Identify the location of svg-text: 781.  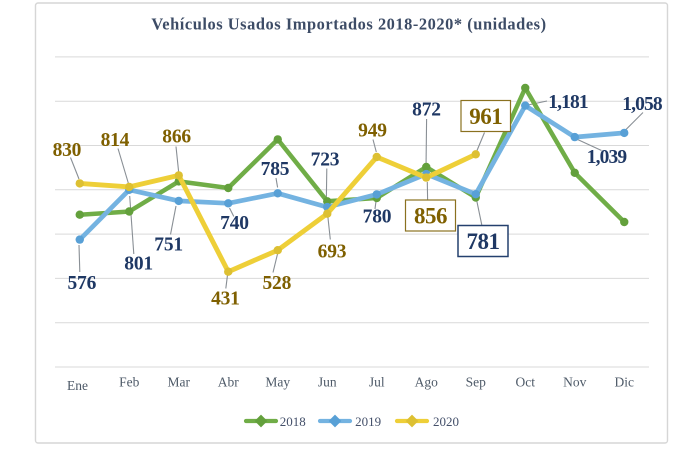
(483, 241).